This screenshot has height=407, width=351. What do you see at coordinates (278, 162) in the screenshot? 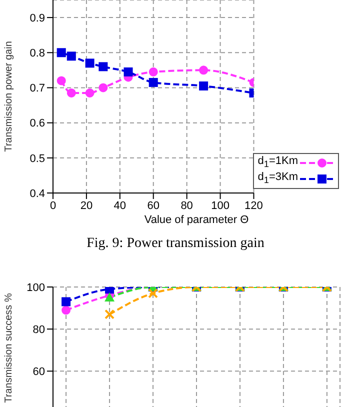
I see `legend-label: d$_{1}$=1Km` at bounding box center [278, 162].